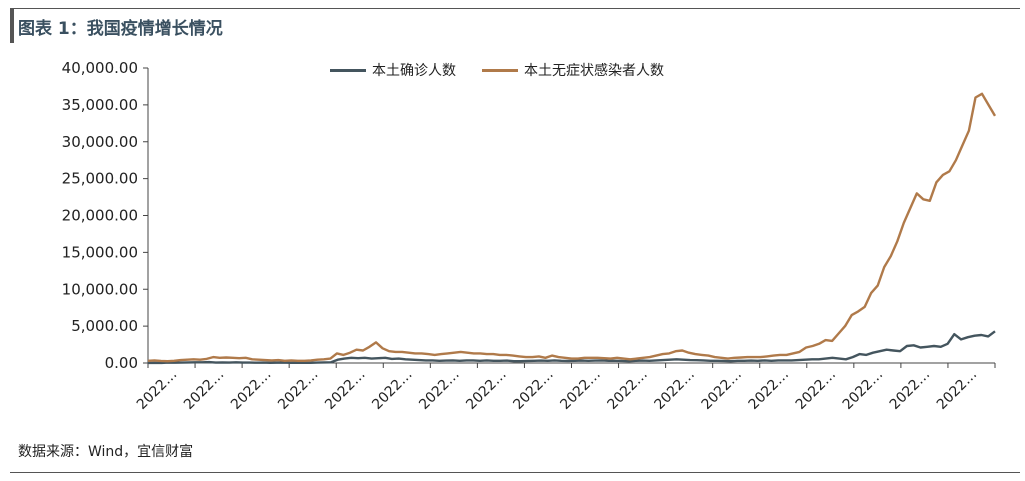 This screenshot has width=1025, height=481. I want to click on legend-item-confirmed: 本土确诊人数, so click(393, 70).